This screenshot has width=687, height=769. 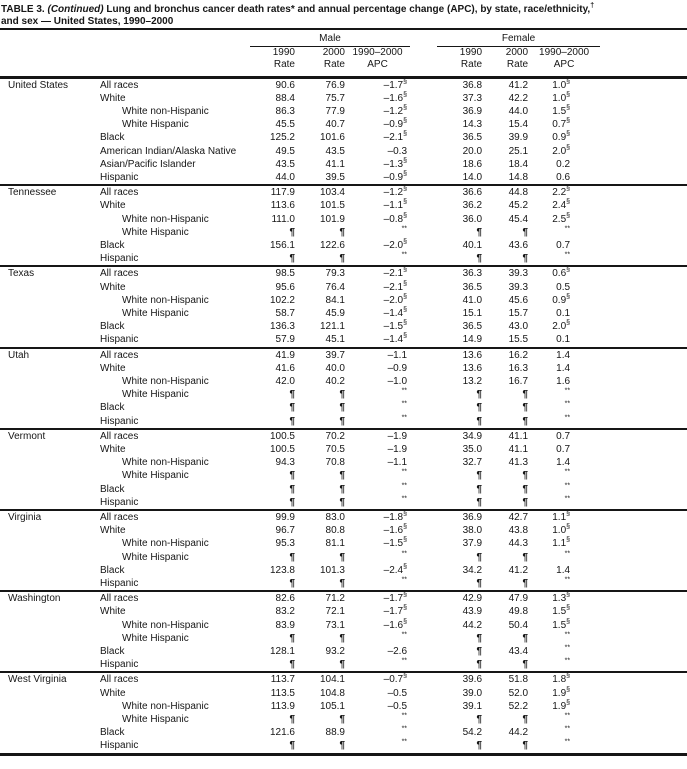 What do you see at coordinates (272, 746) in the screenshot?
I see `male-1990-rate-cell: ¶` at bounding box center [272, 746].